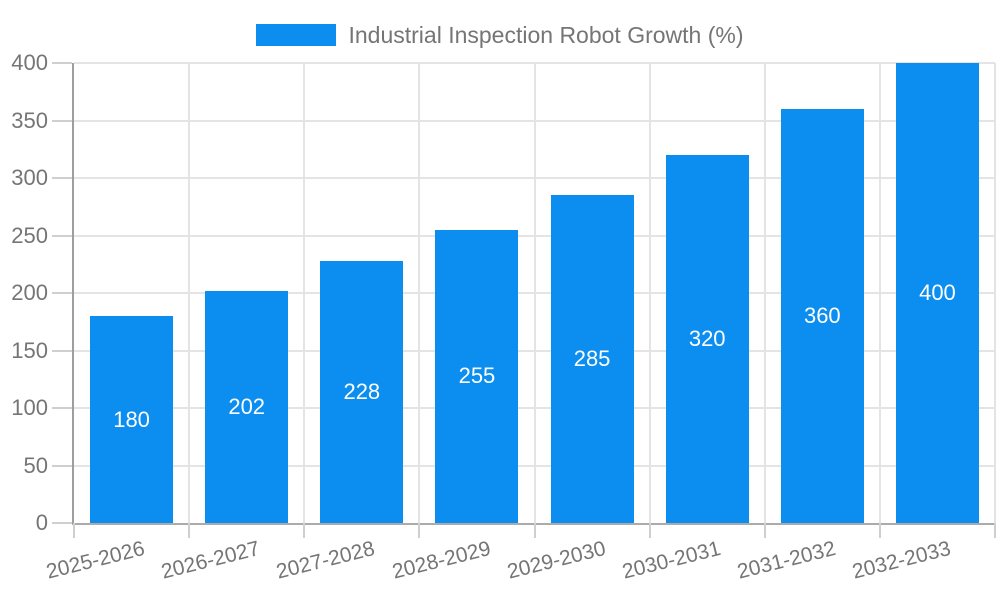 This screenshot has width=1000, height=600. I want to click on bar-2029-2030: 285, so click(592, 359).